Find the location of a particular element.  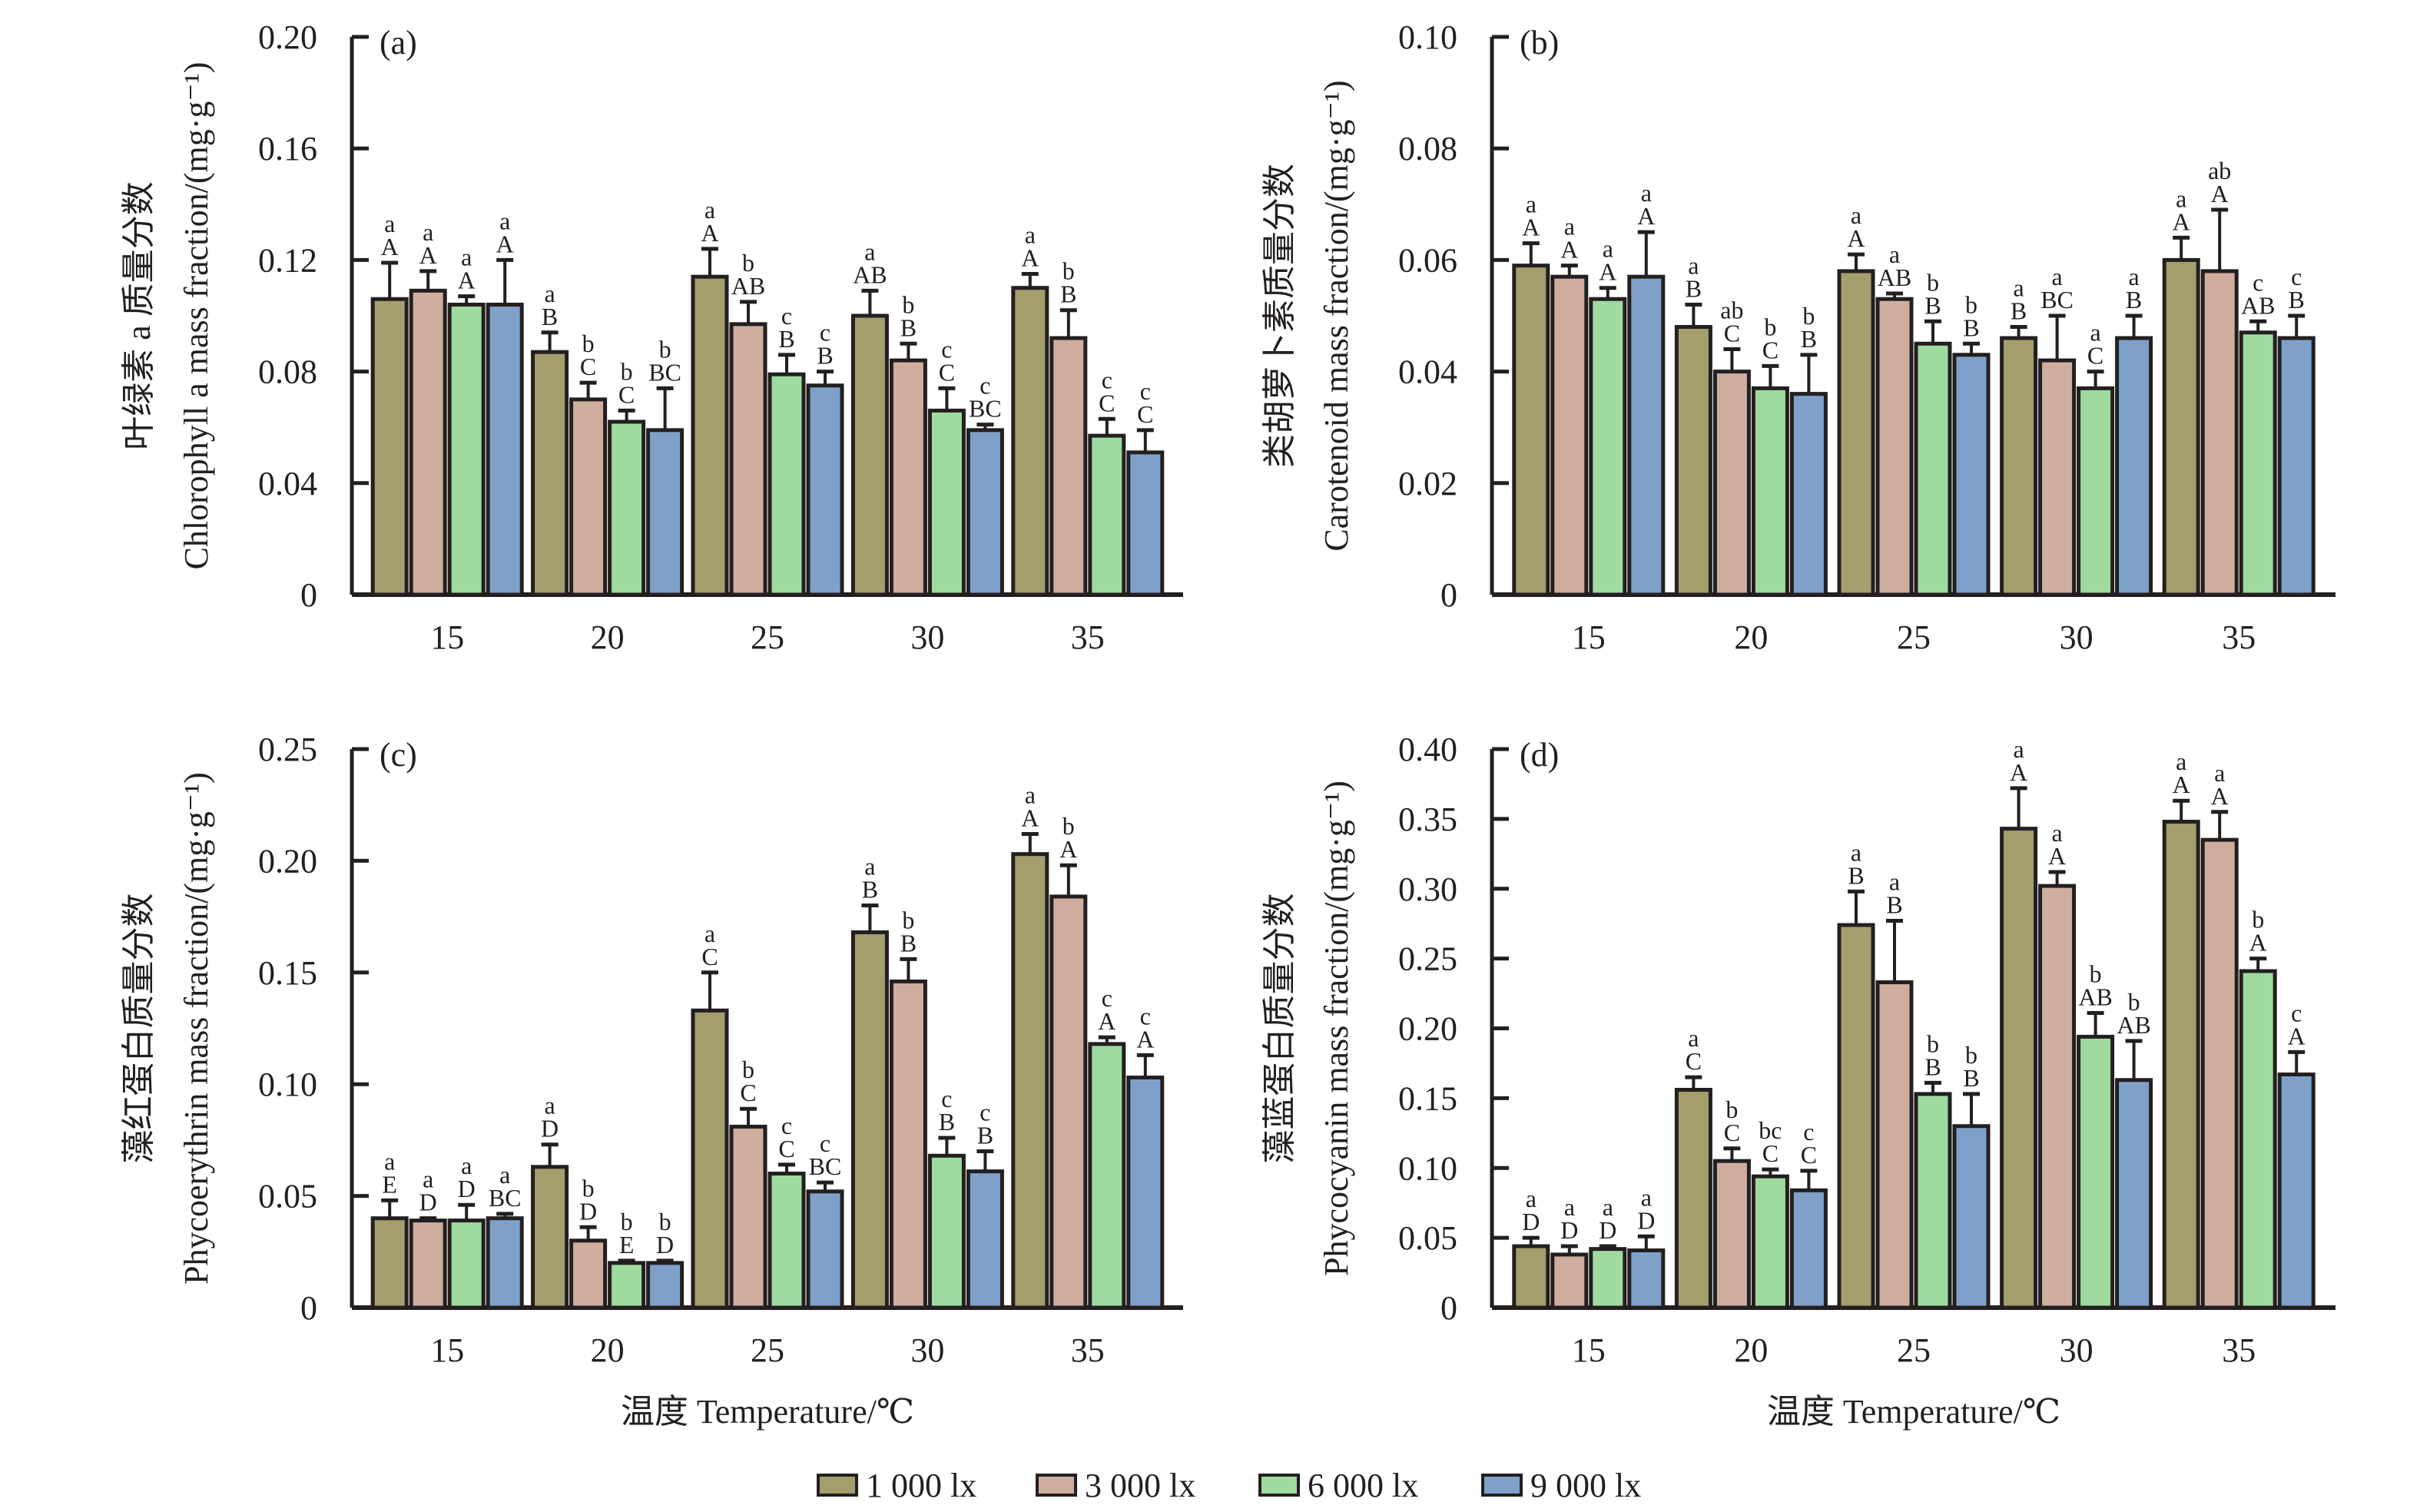

y-axis-label-cn: 叶绿素 a 质量分数 is located at coordinates (139, 315).